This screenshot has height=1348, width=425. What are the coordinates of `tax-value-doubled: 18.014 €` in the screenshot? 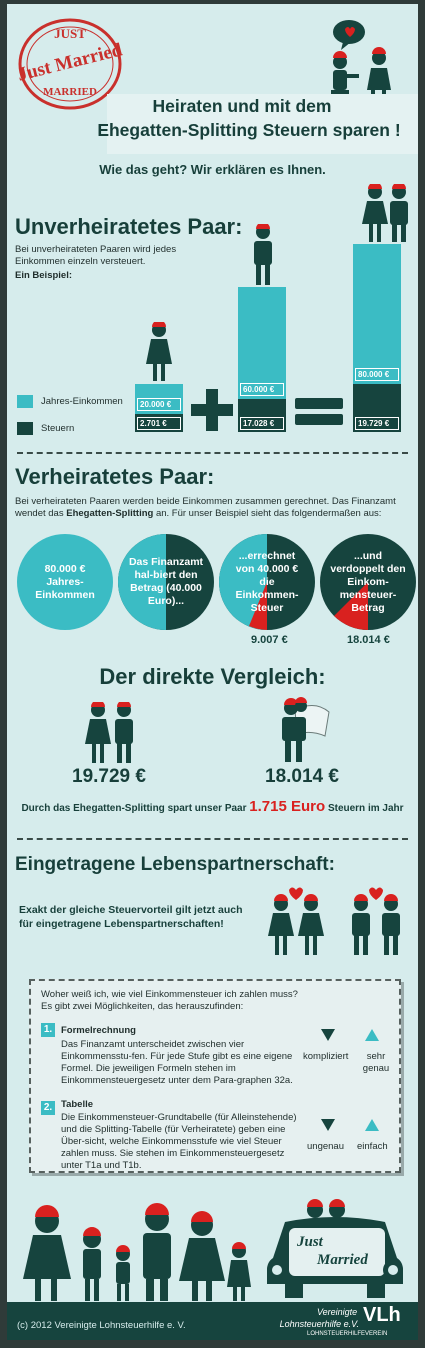 It's located at (368, 640).